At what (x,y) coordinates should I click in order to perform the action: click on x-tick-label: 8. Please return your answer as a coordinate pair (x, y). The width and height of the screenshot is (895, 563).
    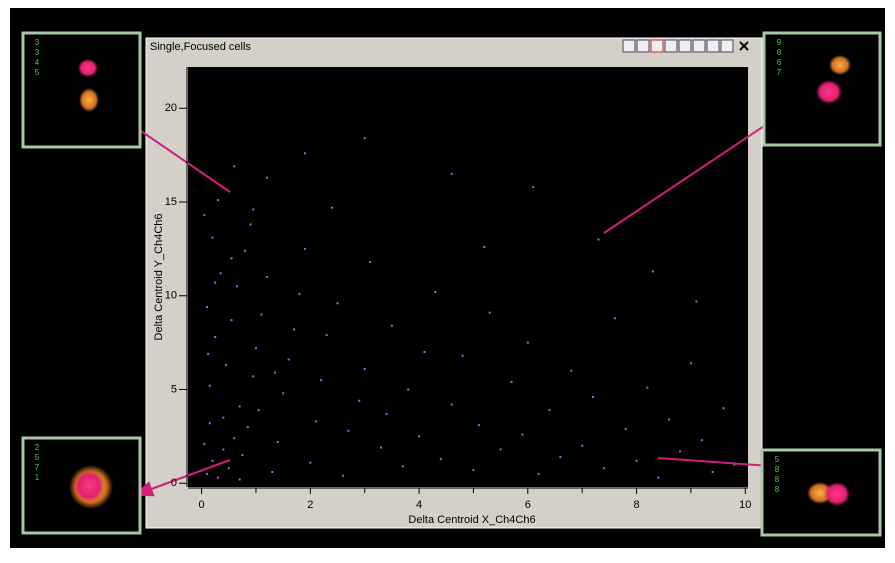
    Looking at the image, I should click on (636, 505).